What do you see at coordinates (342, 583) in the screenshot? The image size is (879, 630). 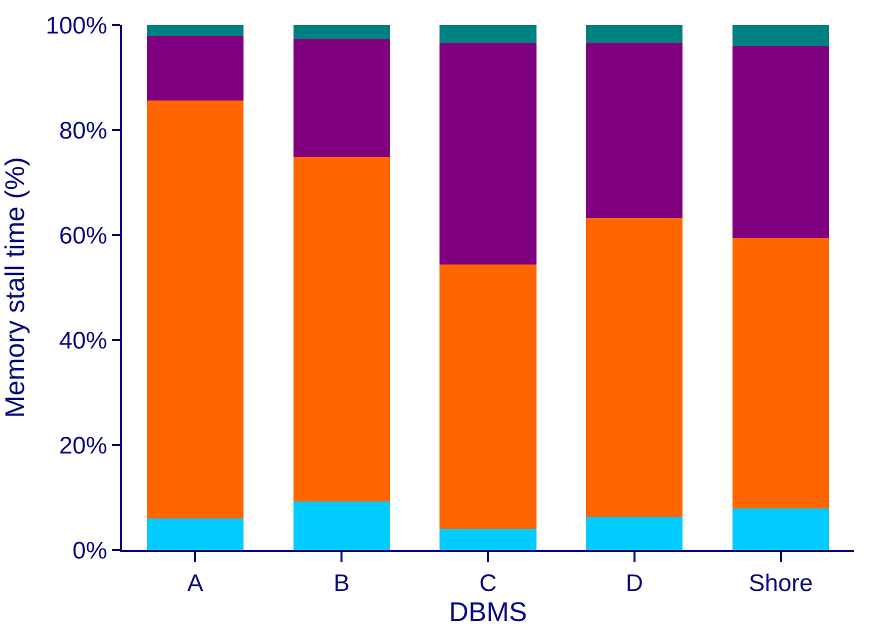 I see `x-tick-label: B` at bounding box center [342, 583].